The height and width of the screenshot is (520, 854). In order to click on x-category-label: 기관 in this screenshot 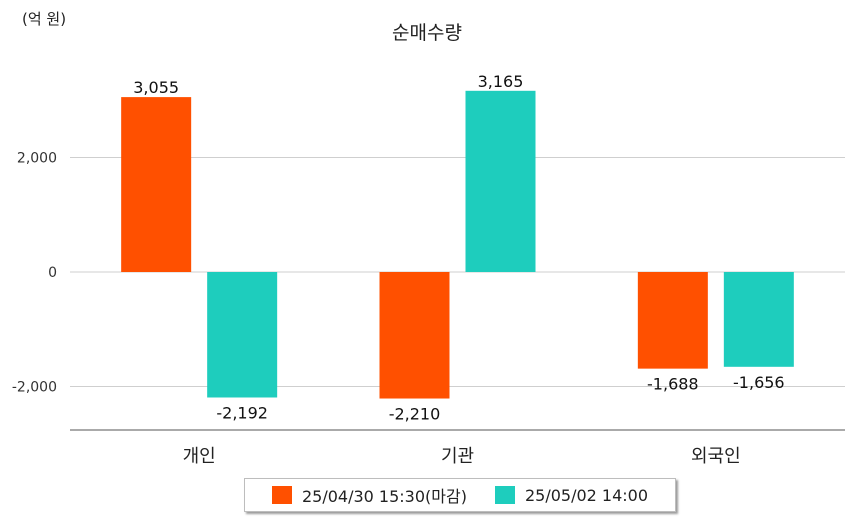, I will do `click(457, 456)`.